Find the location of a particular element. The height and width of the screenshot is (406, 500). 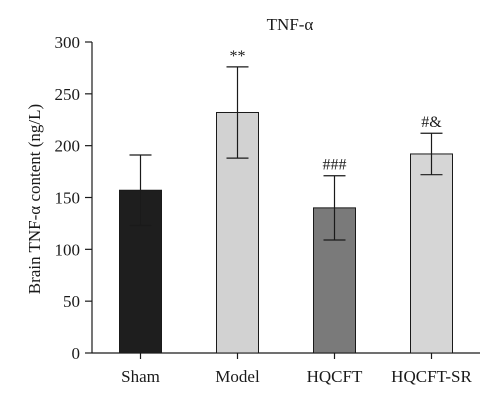

x-tick-label: Sham is located at coordinates (140, 376).